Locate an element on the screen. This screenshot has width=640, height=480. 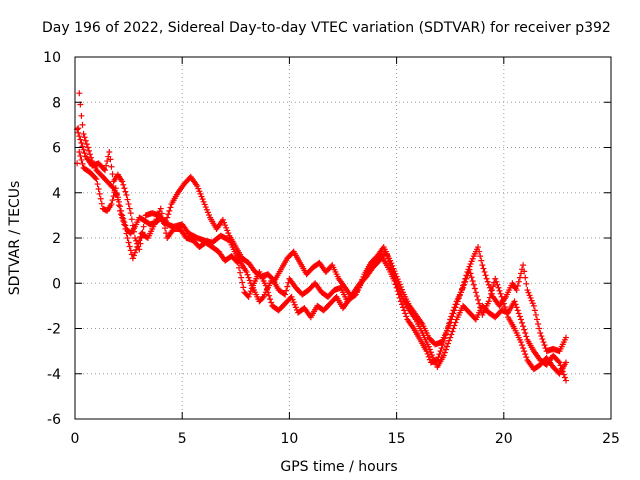
y-tick-label: -4 is located at coordinates (54, 375).